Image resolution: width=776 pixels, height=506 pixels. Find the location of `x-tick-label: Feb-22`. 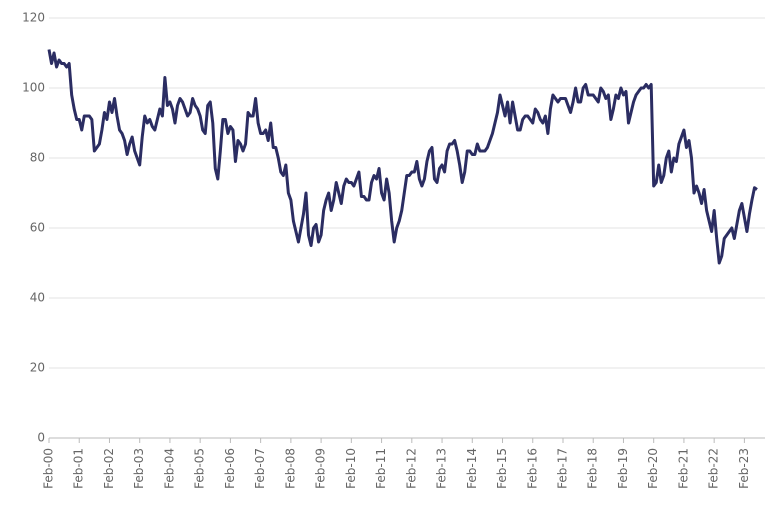

x-tick-label: Feb-22 is located at coordinates (714, 468).